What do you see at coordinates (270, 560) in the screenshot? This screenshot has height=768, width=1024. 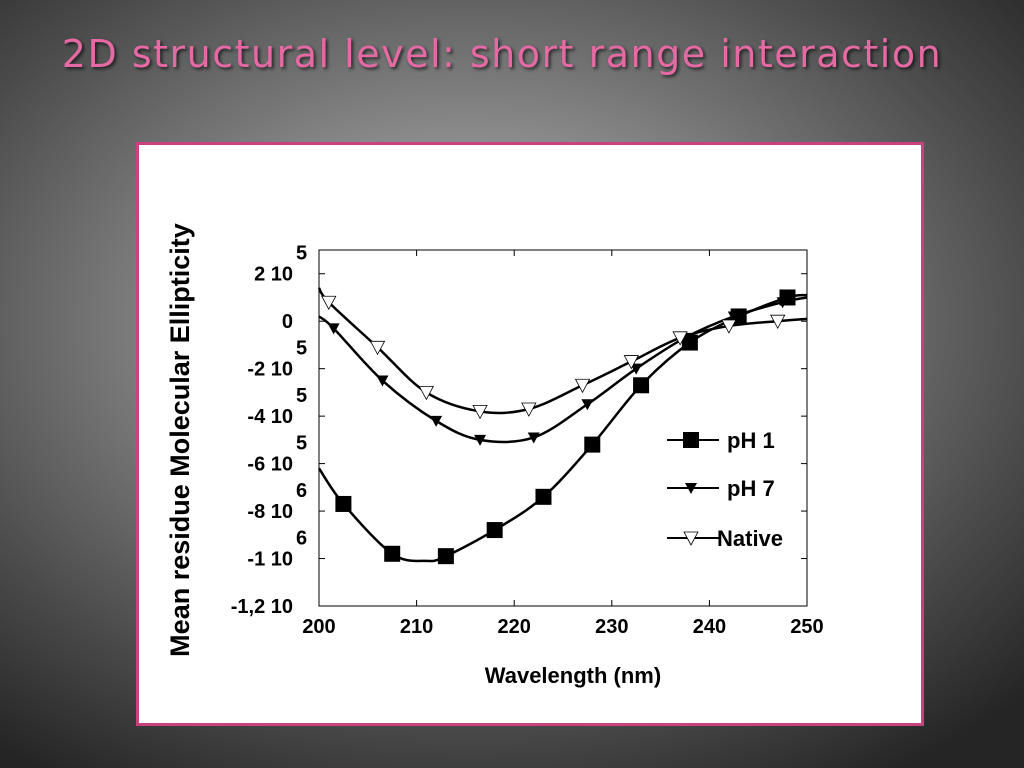 I see `y-tick-label: -1 10` at bounding box center [270, 560].